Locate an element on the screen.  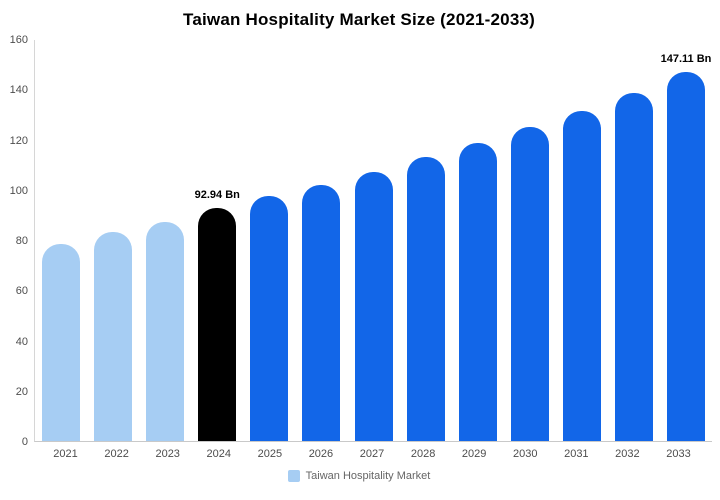
x-tick-label: 2023 is located at coordinates (167, 454).